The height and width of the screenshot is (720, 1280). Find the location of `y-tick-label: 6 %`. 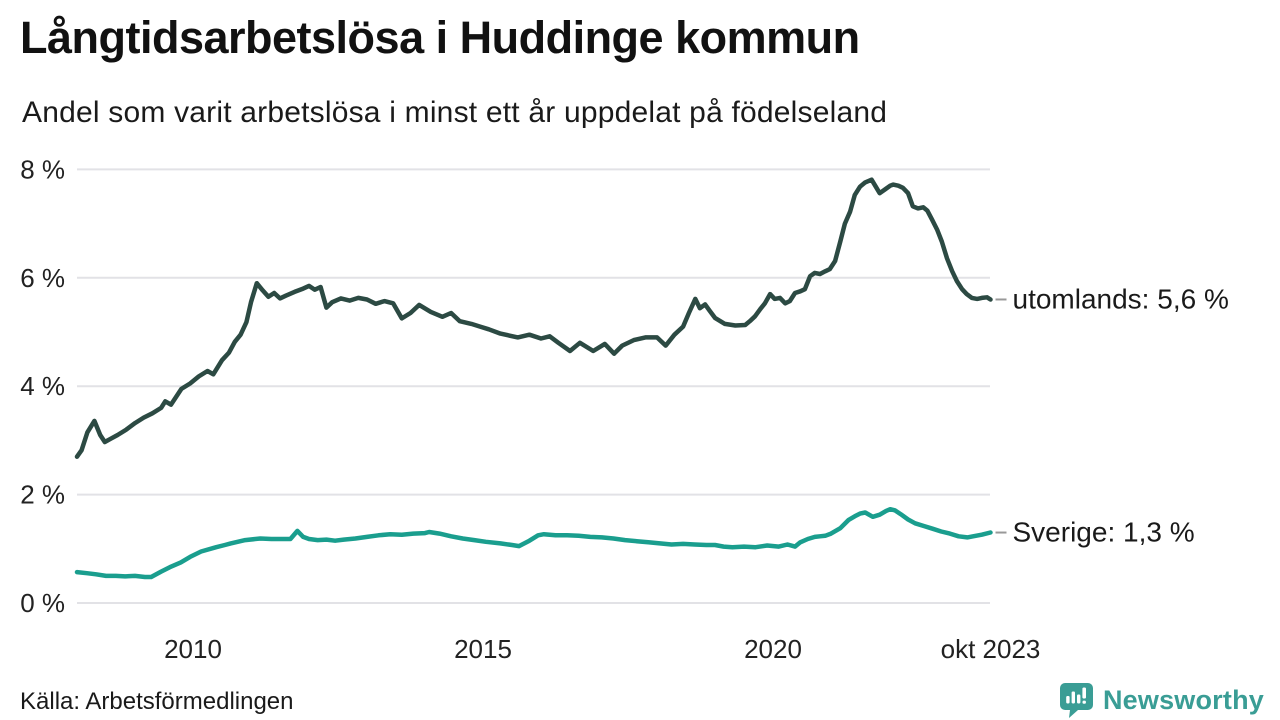

y-tick-label: 6 % is located at coordinates (42, 278).